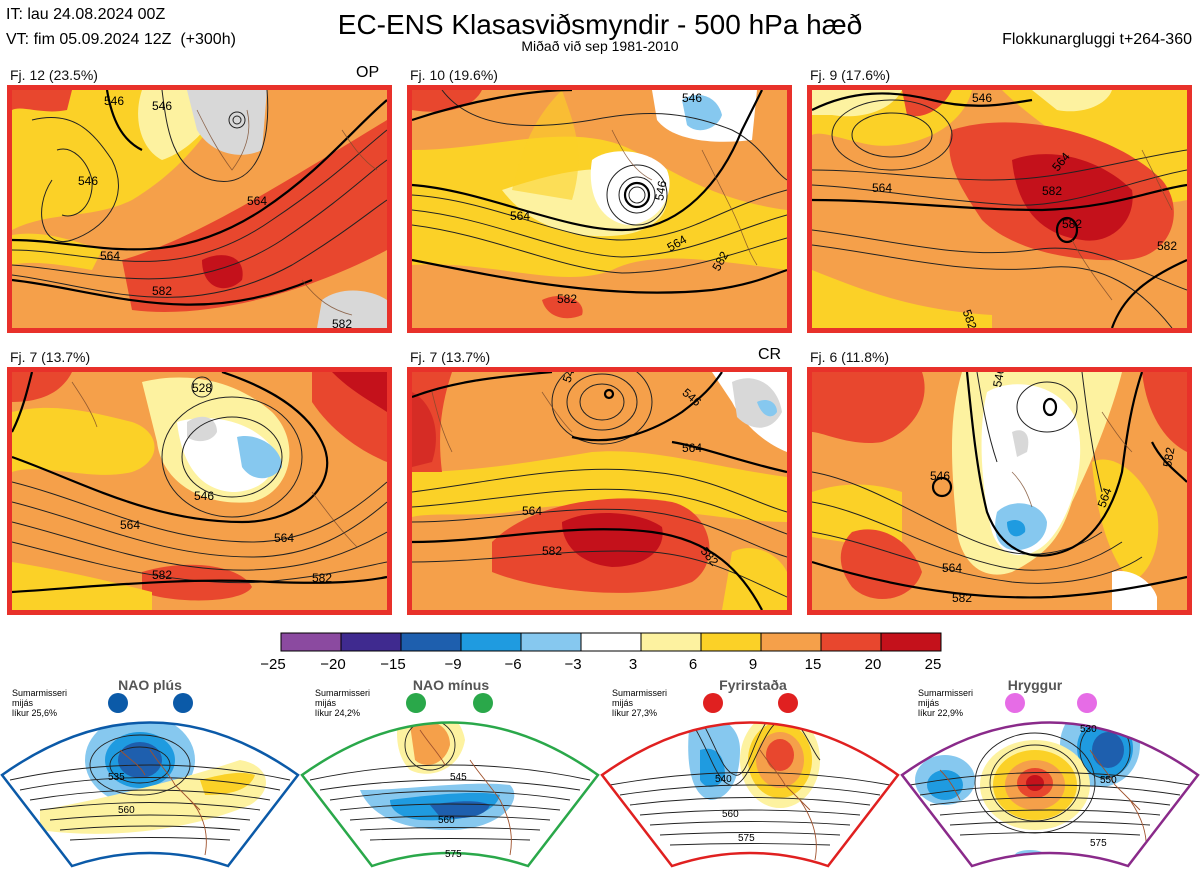 The width and height of the screenshot is (1200, 876). What do you see at coordinates (202, 388) in the screenshot?
I see `panel-4-contour-6: 528` at bounding box center [202, 388].